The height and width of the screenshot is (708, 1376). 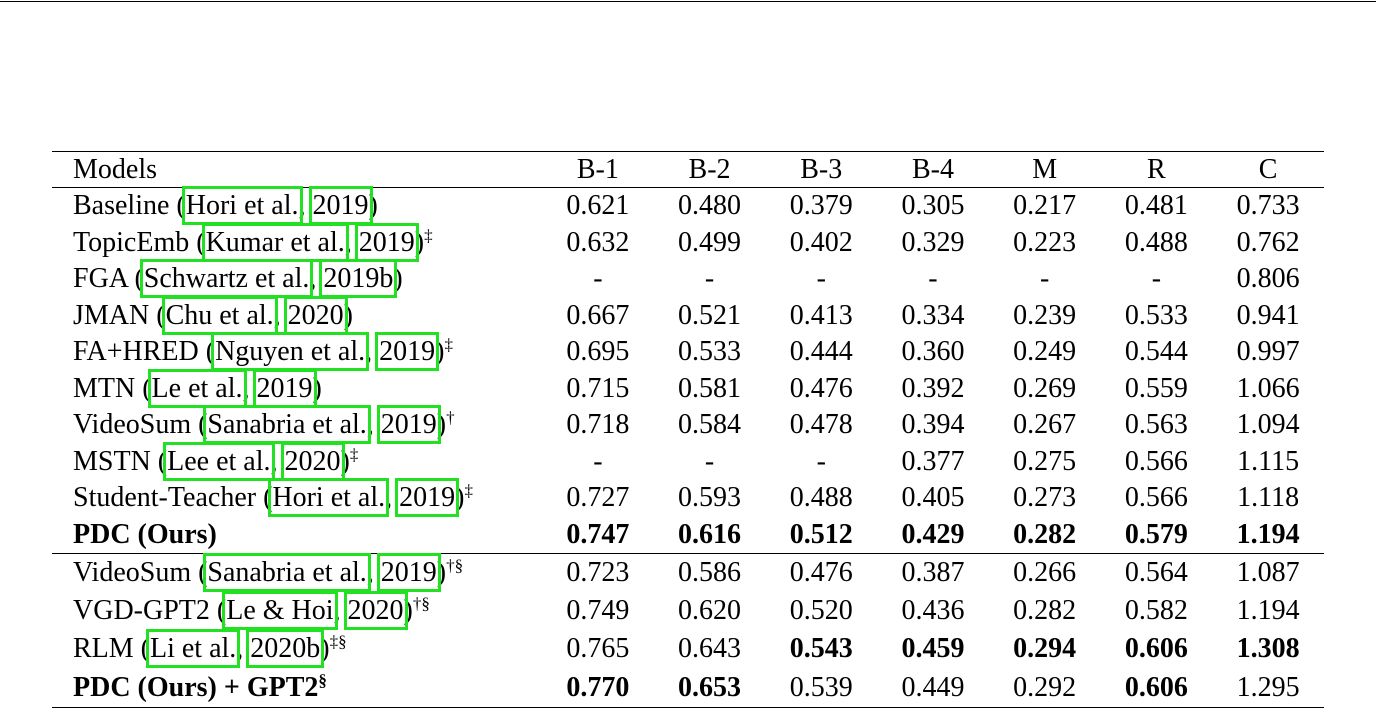 What do you see at coordinates (598, 169) in the screenshot?
I see `header-cell: B-1` at bounding box center [598, 169].